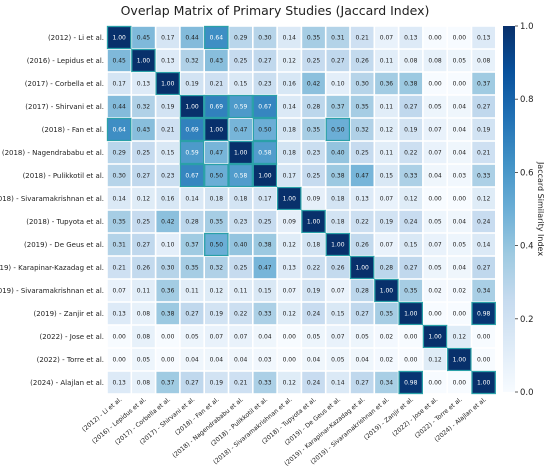 The width and height of the screenshot is (550, 470). Describe the element at coordinates (168, 291) in the screenshot. I see `cell-value-label: 0.36` at that location.